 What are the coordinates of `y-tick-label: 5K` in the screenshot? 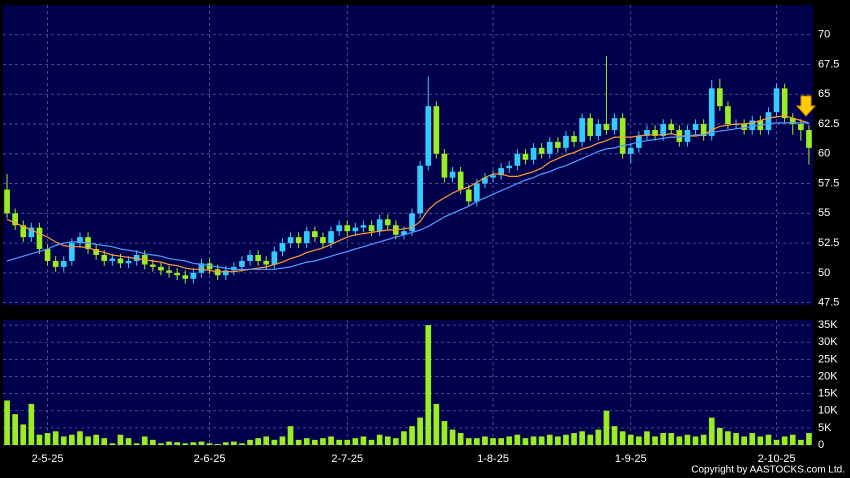 It's located at (825, 428).